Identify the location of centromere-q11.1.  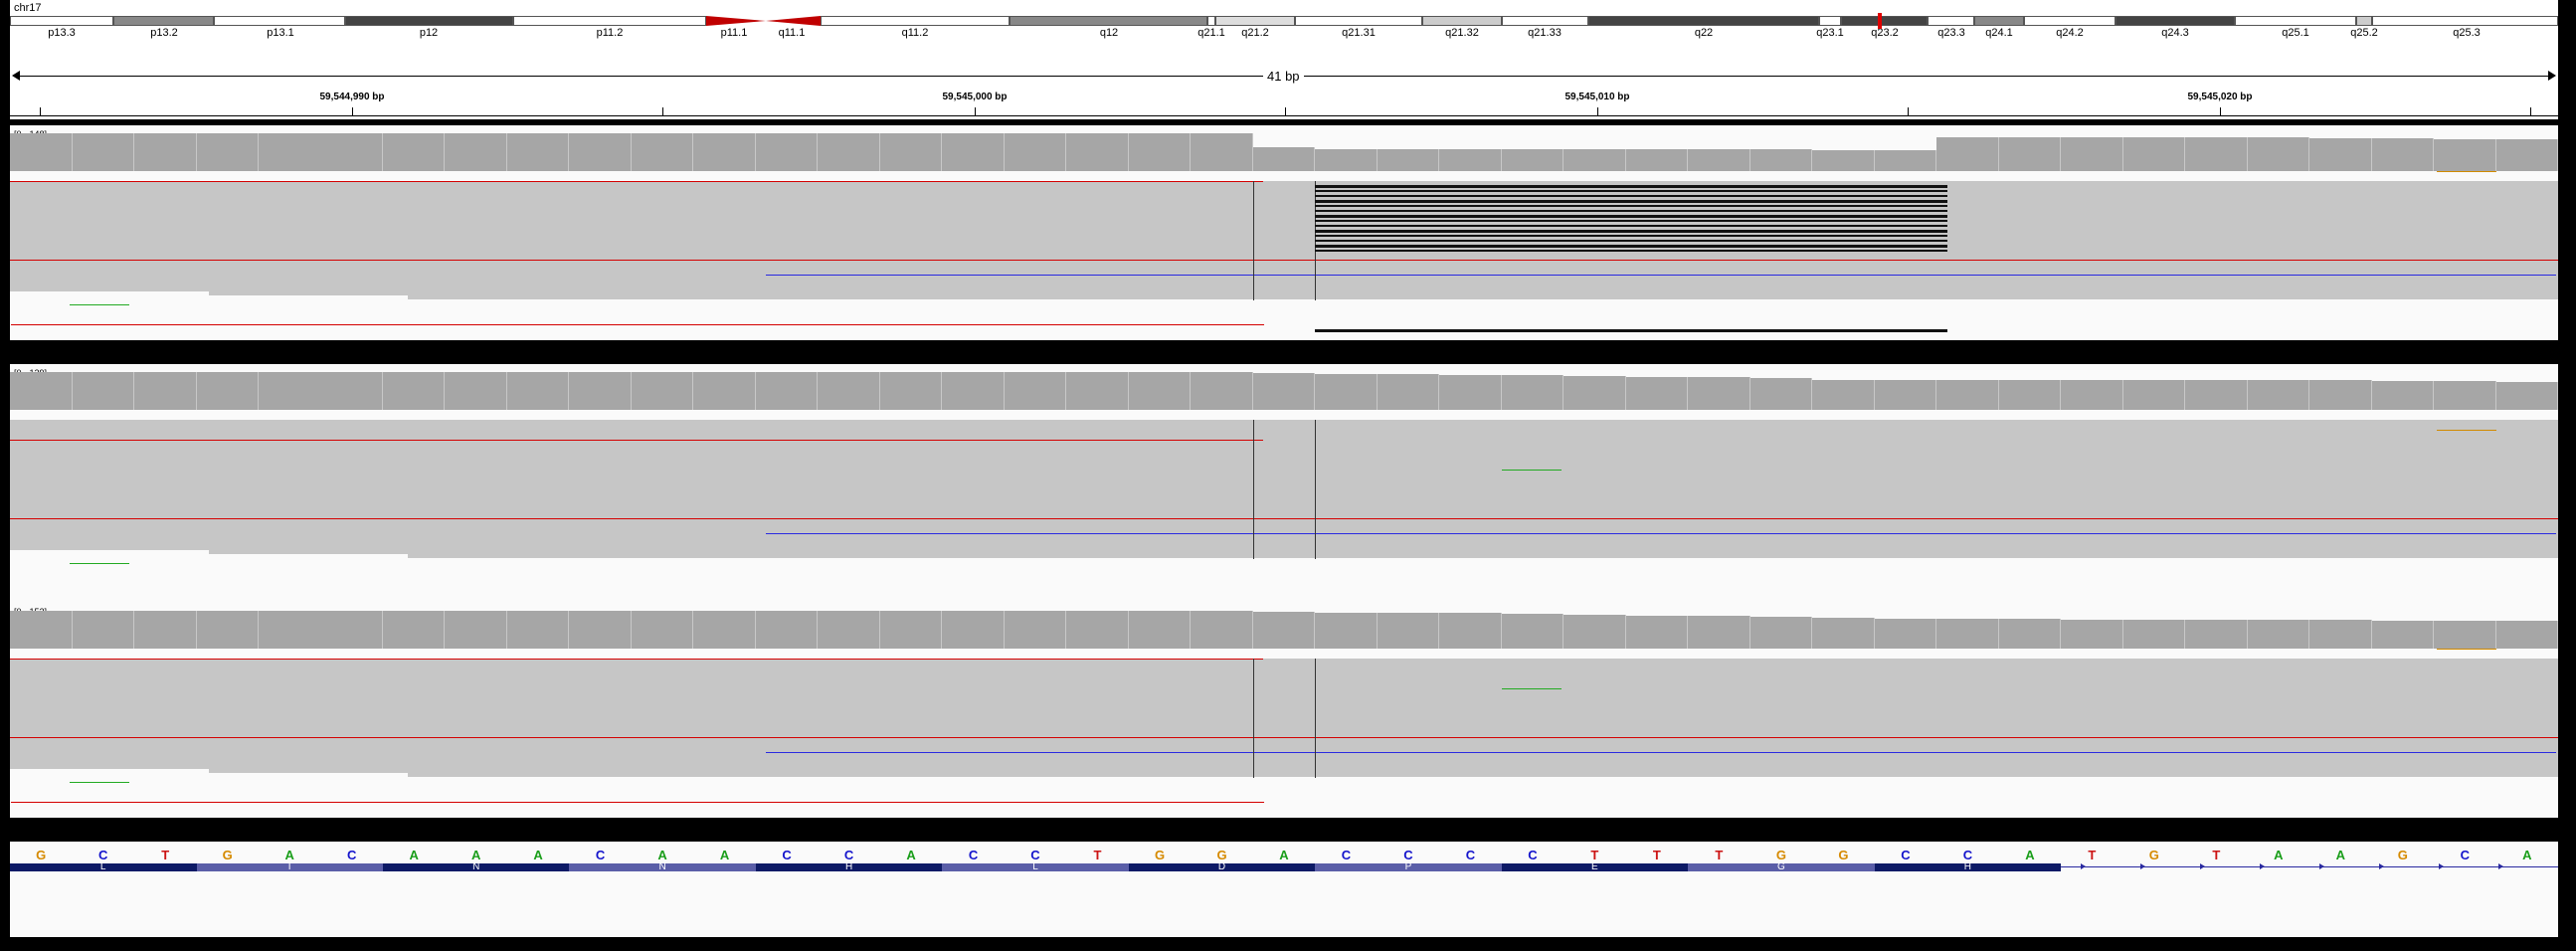
(793, 21).